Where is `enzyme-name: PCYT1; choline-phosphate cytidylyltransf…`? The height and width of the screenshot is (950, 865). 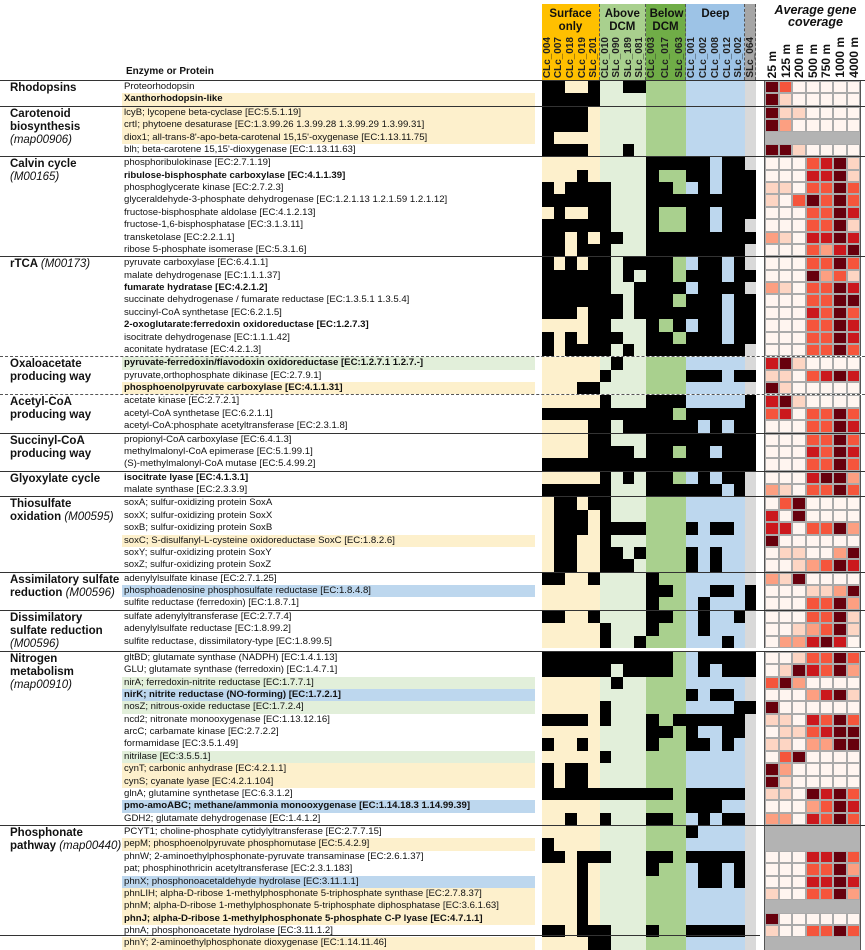
enzyme-name: PCYT1; choline-phosphate cytidylyltransf… is located at coordinates (253, 831).